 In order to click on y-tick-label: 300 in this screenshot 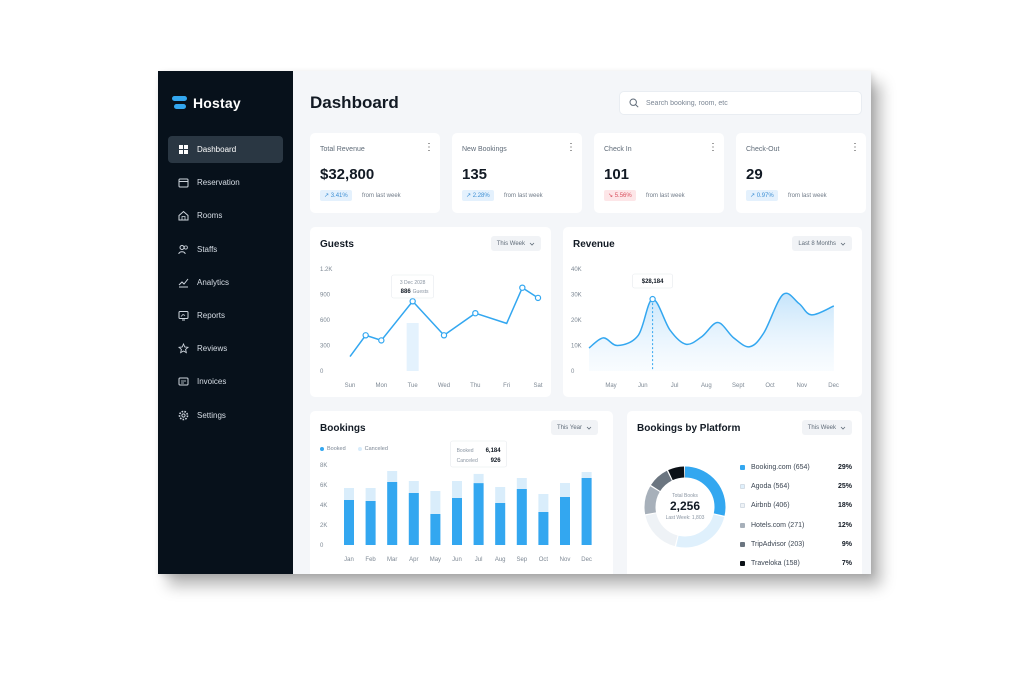, I will do `click(325, 347)`.